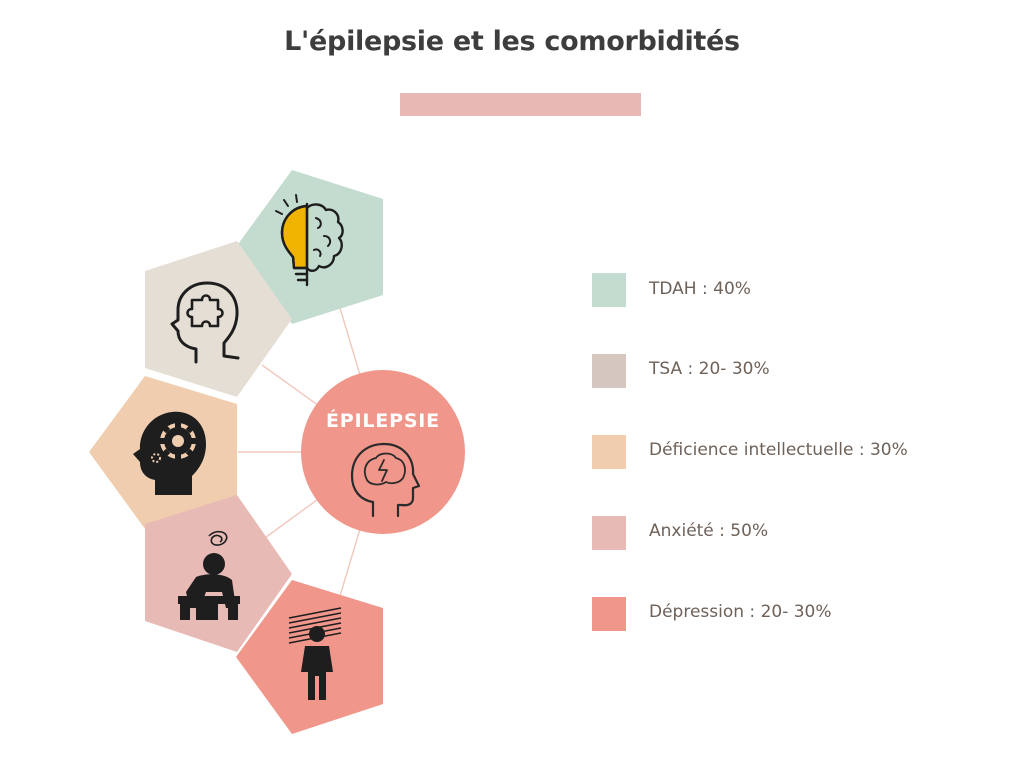 This screenshot has width=1024, height=759. Describe the element at coordinates (209, 575) in the screenshot. I see `stressed-person-icon` at that location.